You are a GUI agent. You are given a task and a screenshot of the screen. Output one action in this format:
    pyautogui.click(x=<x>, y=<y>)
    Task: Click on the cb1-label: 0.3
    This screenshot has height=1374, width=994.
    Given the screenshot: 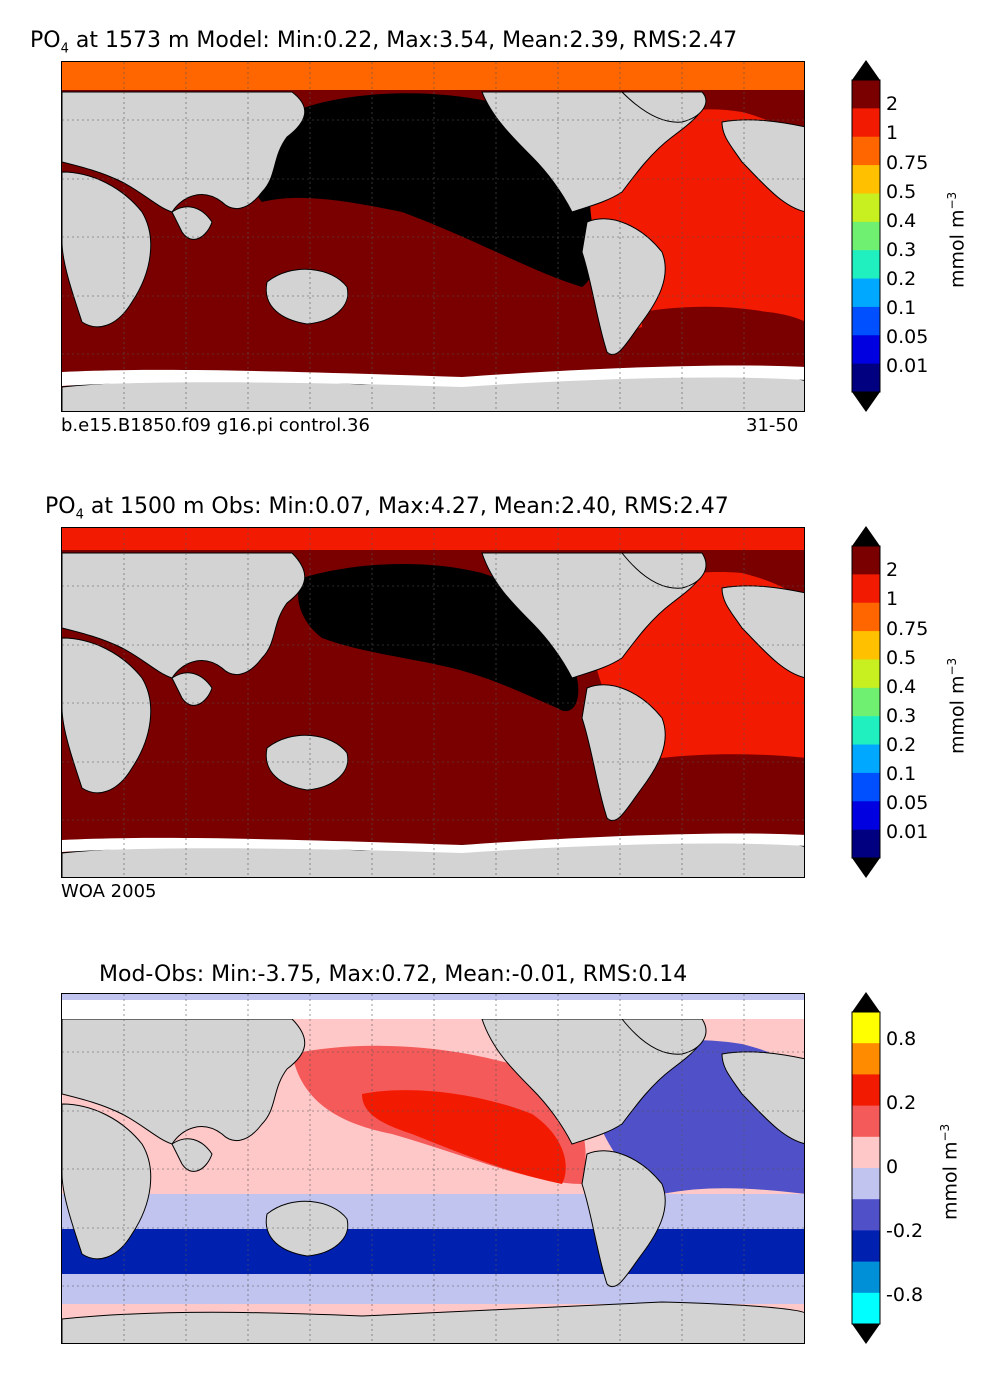 What is the action you would take?
    pyautogui.click(x=901, y=250)
    